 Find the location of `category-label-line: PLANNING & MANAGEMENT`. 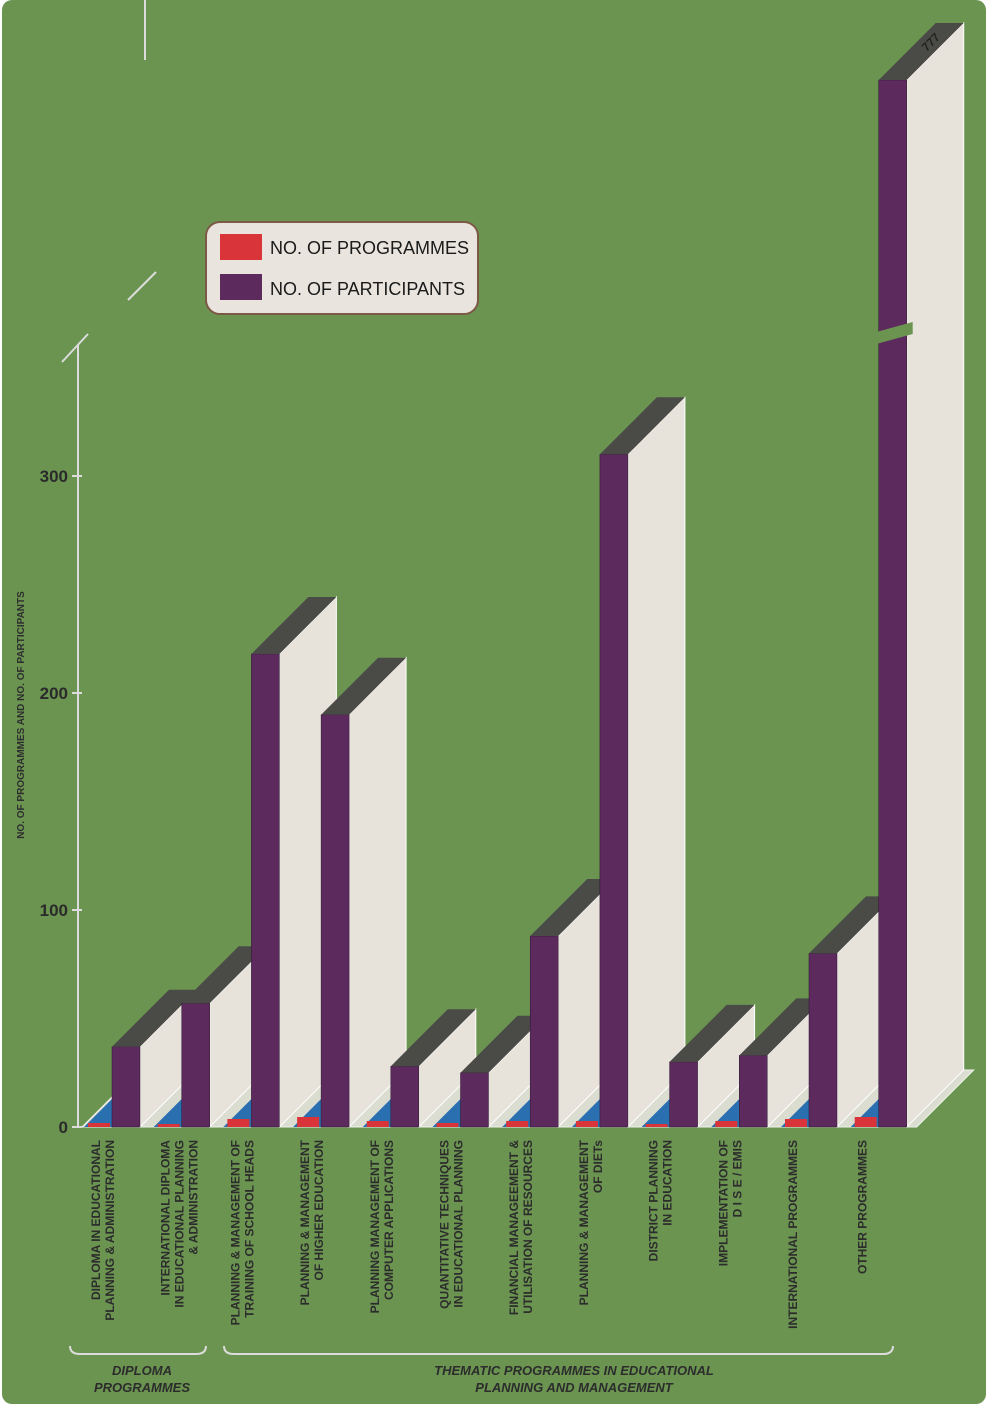

category-label-line: PLANNING & MANAGEMENT is located at coordinates (305, 1222).